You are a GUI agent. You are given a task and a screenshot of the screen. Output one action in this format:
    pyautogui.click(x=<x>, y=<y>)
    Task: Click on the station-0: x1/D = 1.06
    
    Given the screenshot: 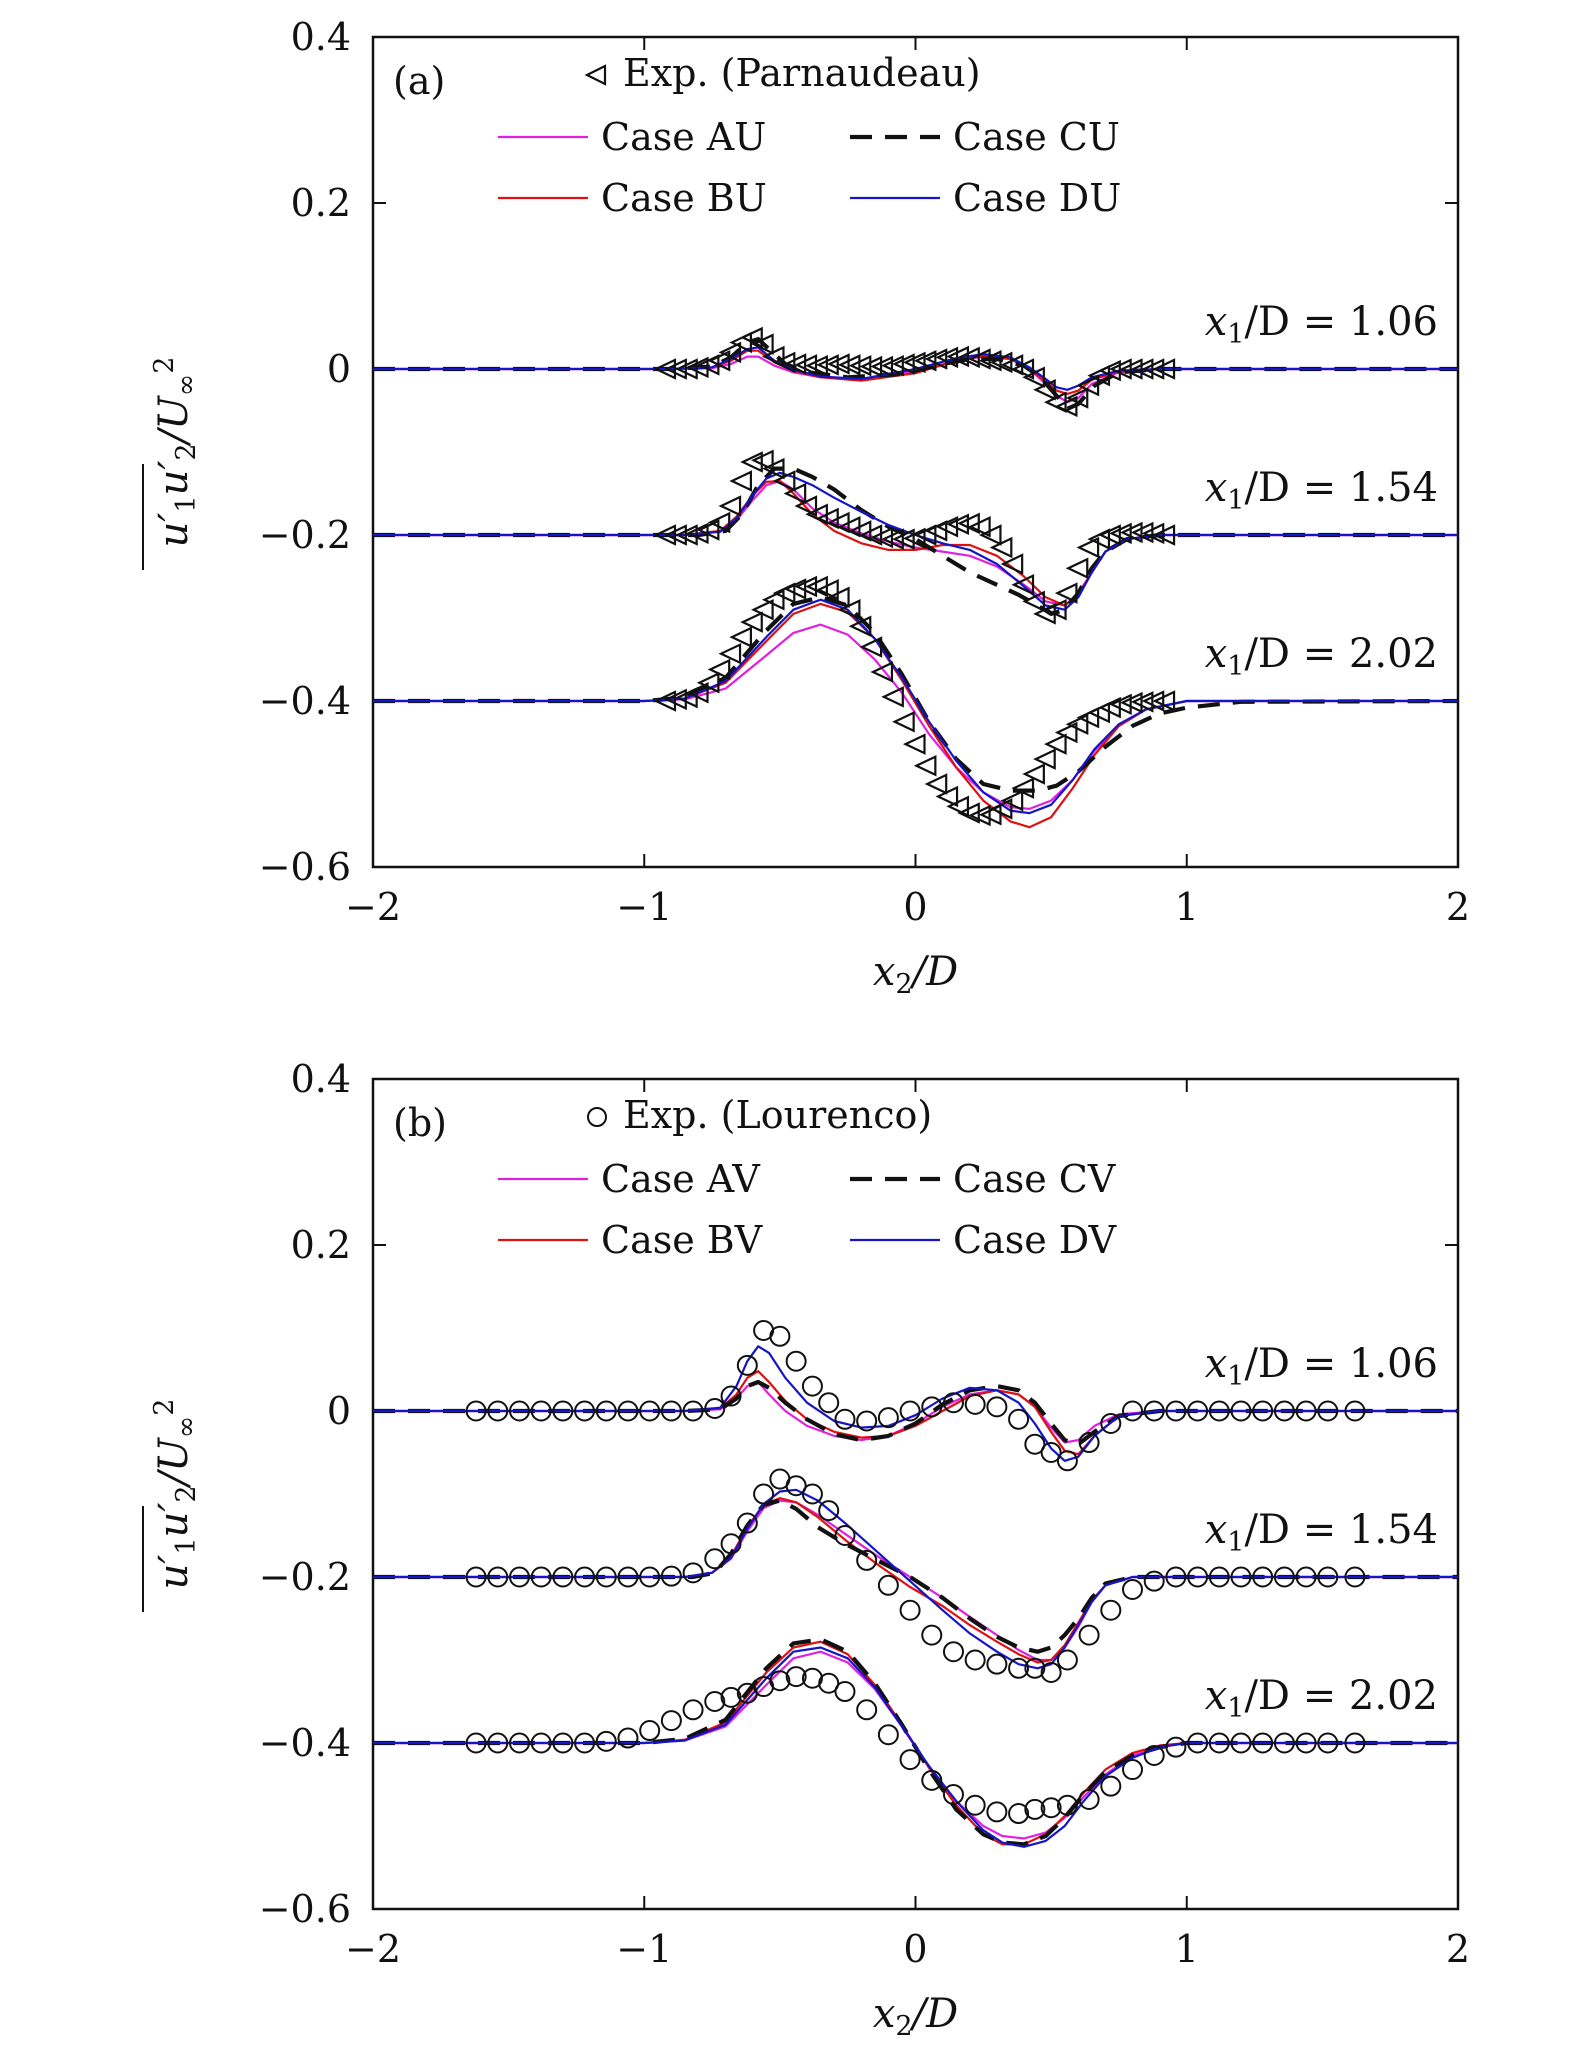 What is the action you would take?
    pyautogui.click(x=915, y=358)
    